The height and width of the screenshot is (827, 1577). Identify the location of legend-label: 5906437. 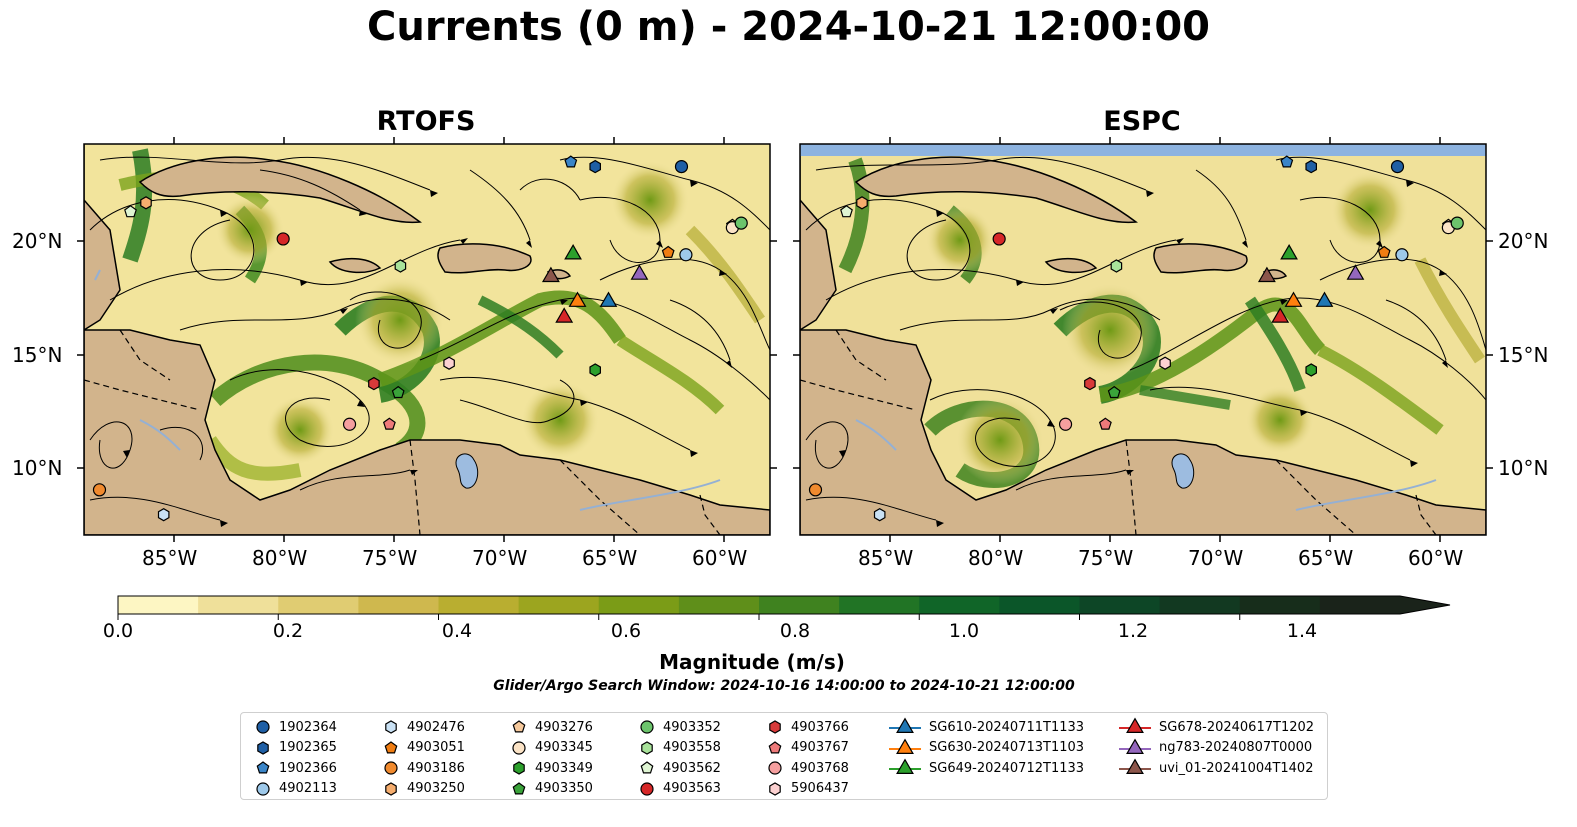
(820, 788).